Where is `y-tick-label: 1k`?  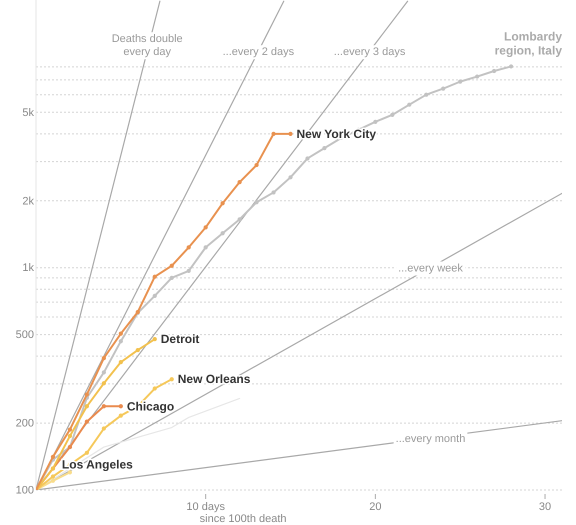 y-tick-label: 1k is located at coordinates (28, 268).